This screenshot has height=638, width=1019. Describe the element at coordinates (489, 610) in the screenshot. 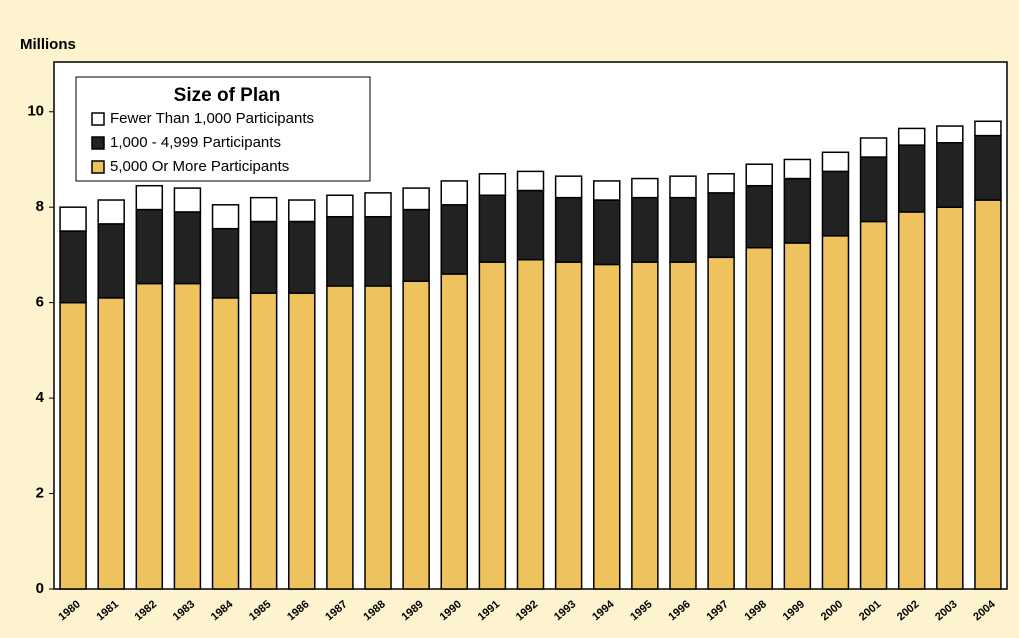

I see `x-tick-label: 1991` at that location.